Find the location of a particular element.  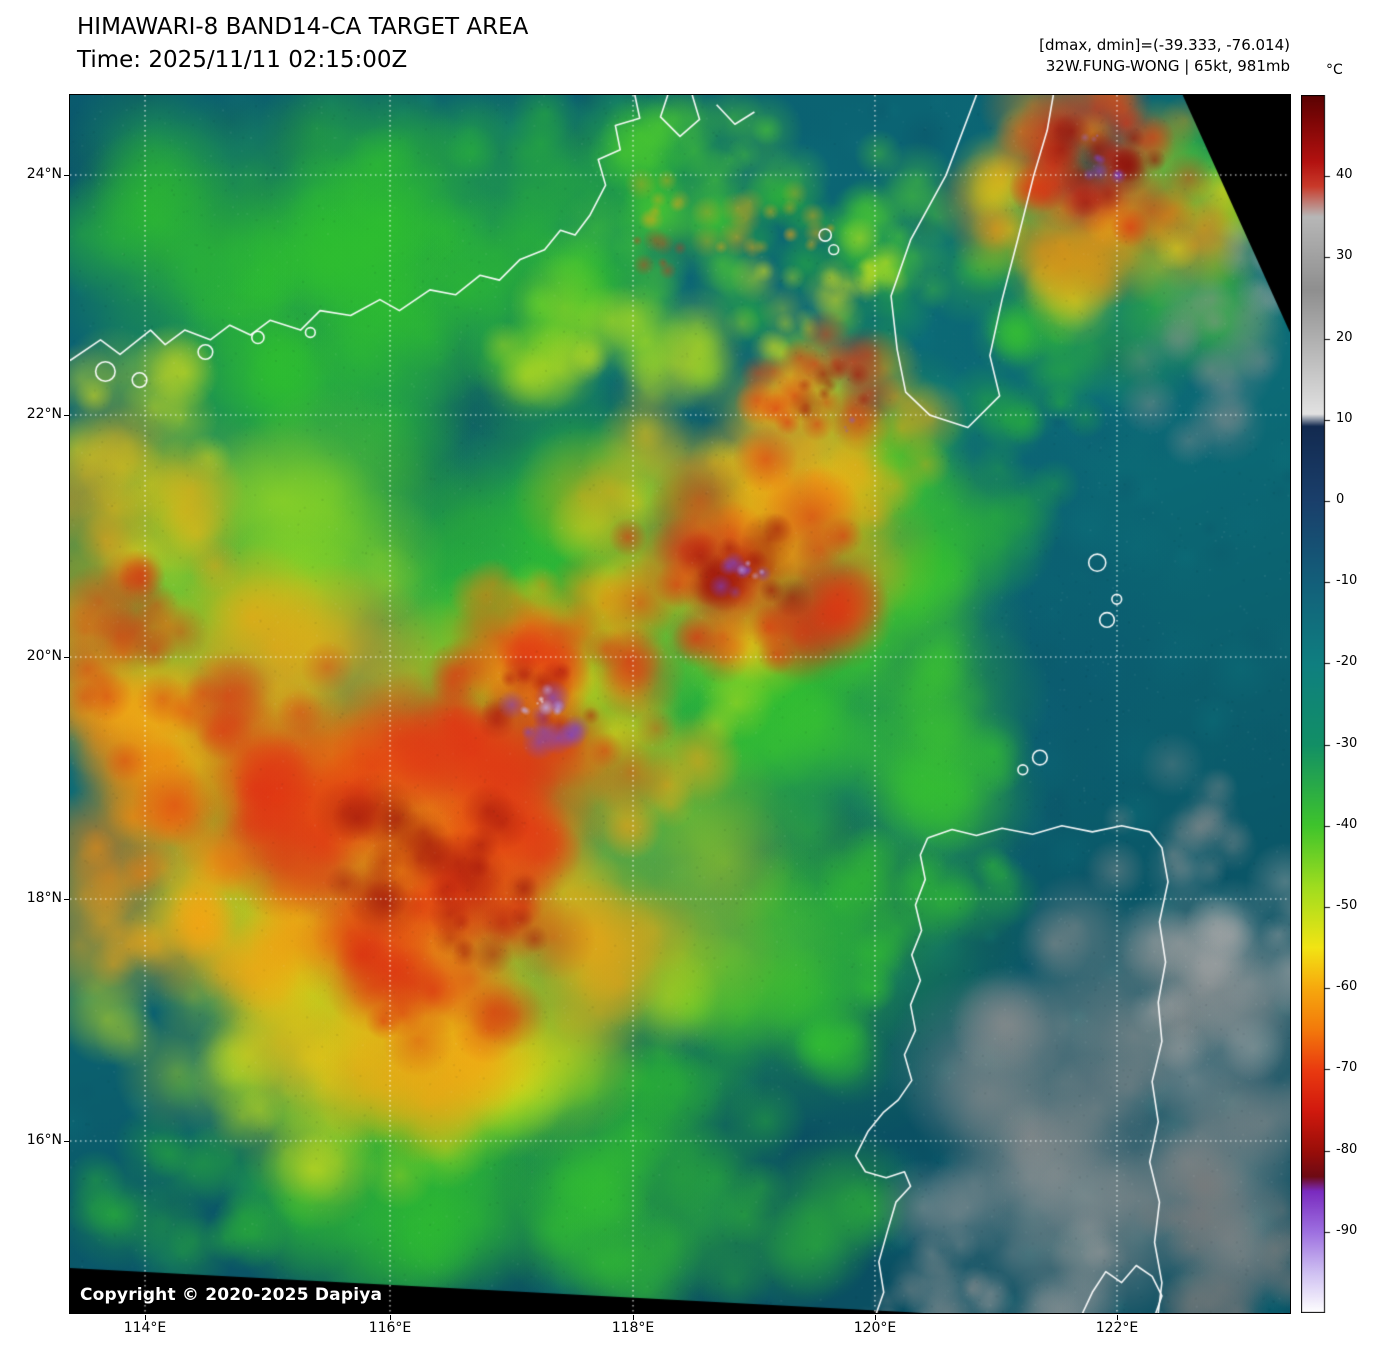

colorbar-tick-label: -40 is located at coordinates (1347, 824).